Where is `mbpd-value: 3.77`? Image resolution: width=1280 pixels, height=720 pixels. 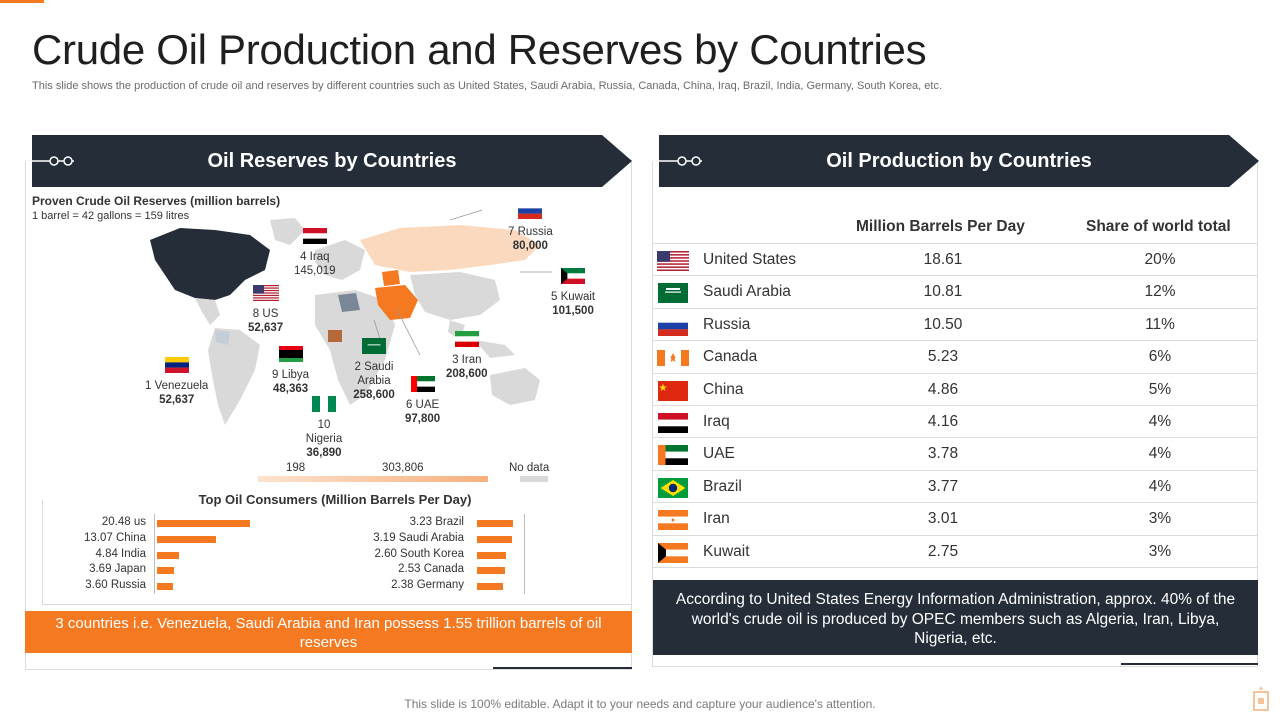
mbpd-value: 3.77 is located at coordinates (943, 486).